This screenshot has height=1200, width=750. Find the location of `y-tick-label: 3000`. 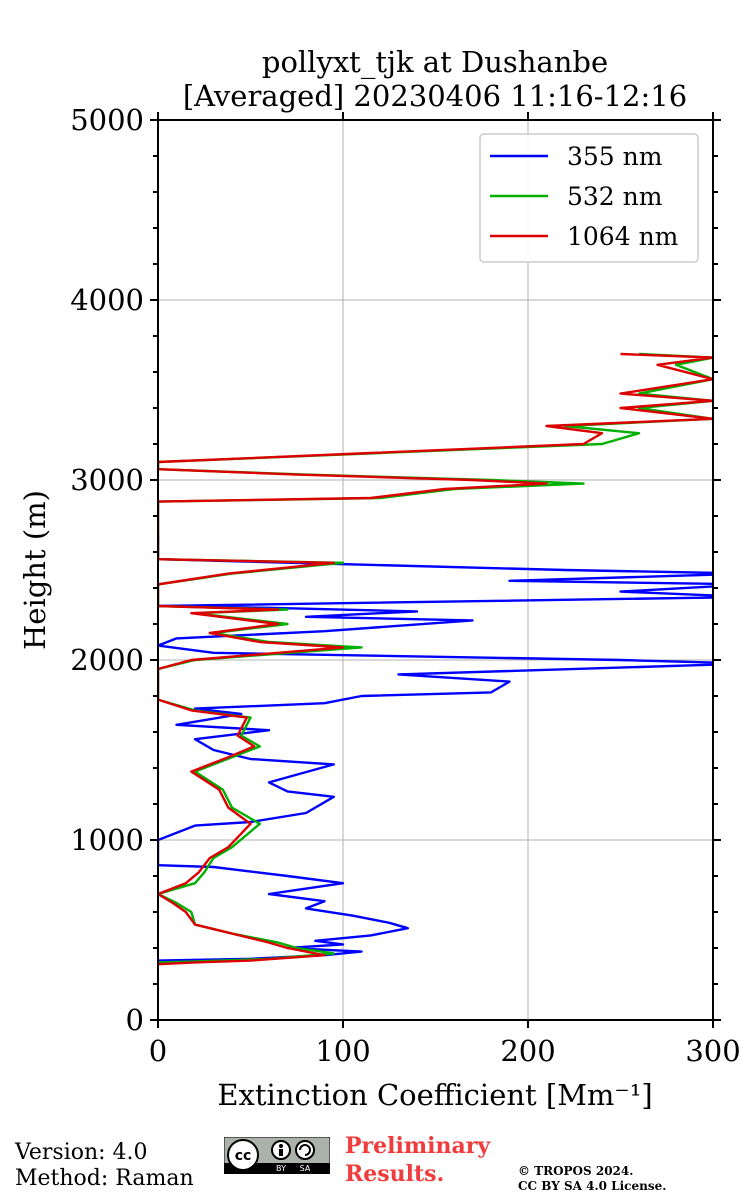

y-tick-label: 3000 is located at coordinates (107, 480).